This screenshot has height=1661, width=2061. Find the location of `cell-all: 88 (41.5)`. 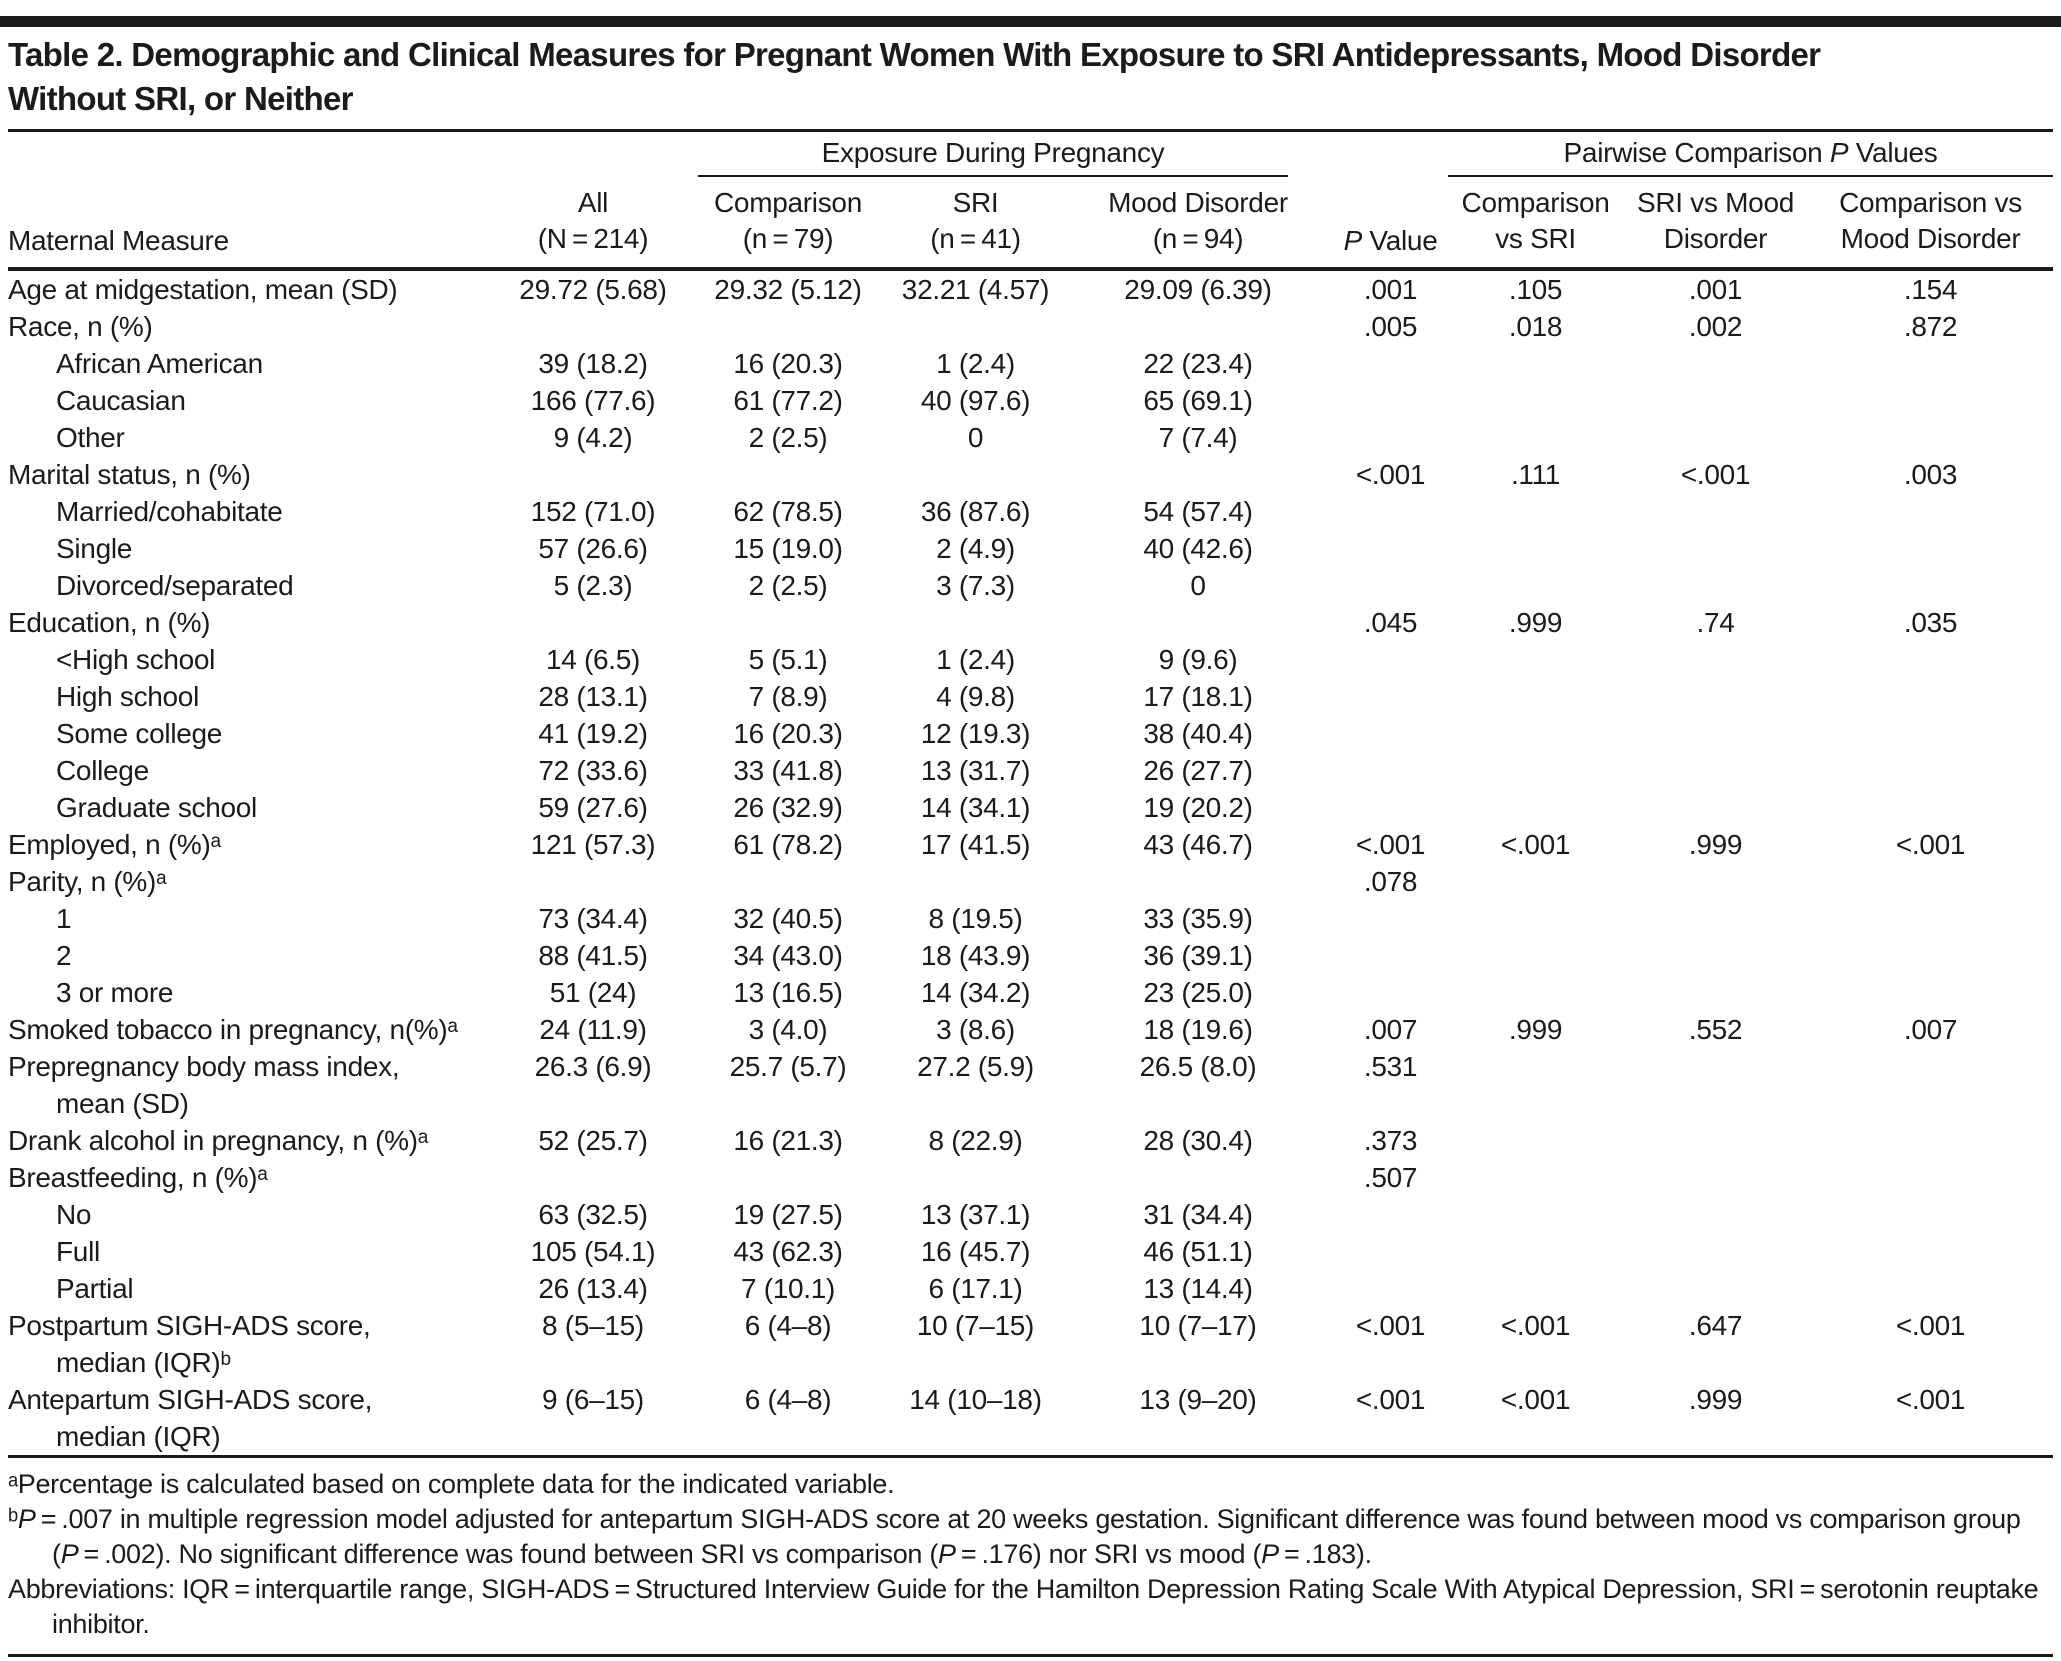

cell-all: 88 (41.5) is located at coordinates (593, 955).